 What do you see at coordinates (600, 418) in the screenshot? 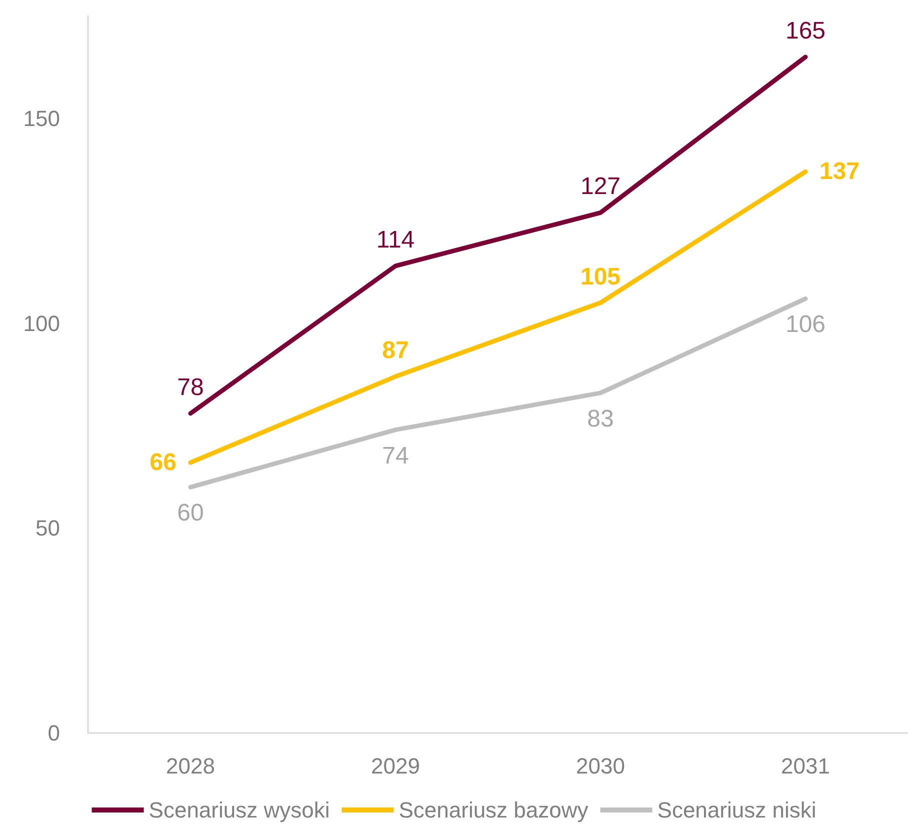
I see `data-label: 83` at bounding box center [600, 418].